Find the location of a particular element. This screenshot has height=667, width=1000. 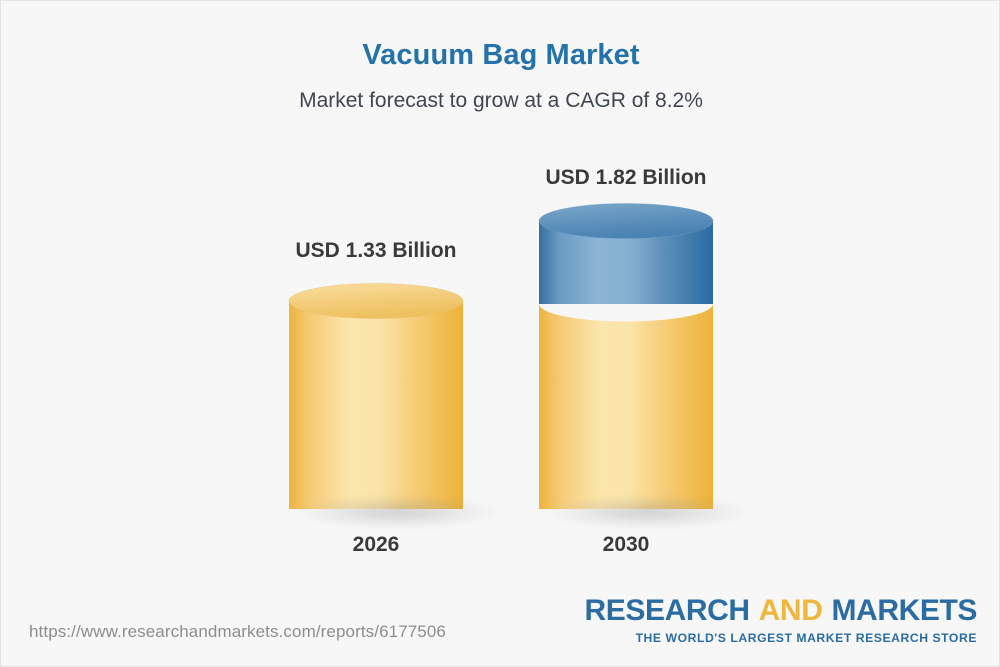

brand-wordmark: RESEARCH AND MARKETS is located at coordinates (781, 610).